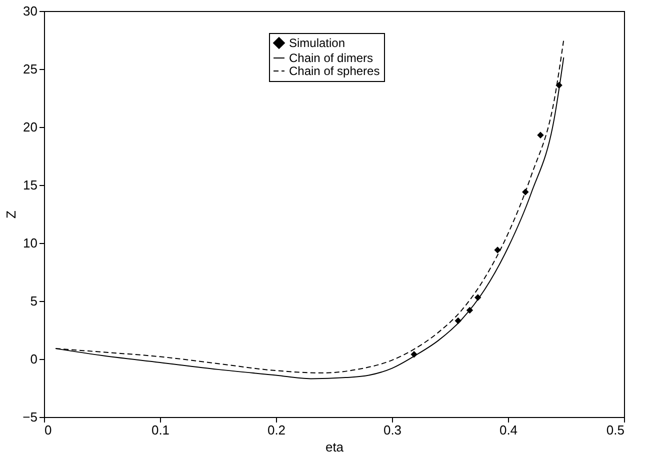 This screenshot has height=472, width=653. What do you see at coordinates (48, 430) in the screenshot?
I see `x-tick-label: 0` at bounding box center [48, 430].